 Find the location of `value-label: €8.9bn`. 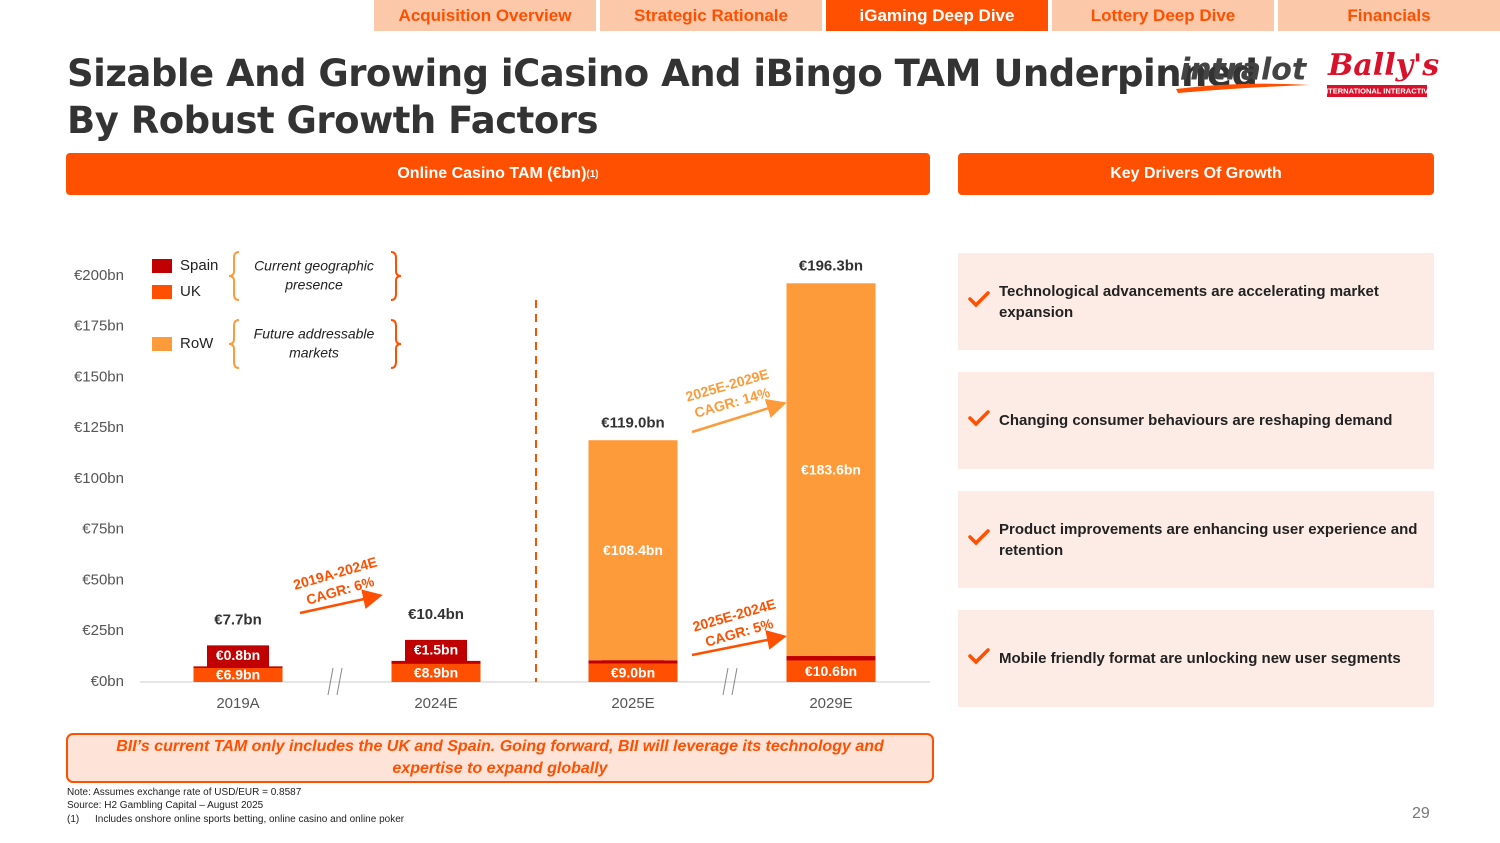

value-label: €8.9bn is located at coordinates (436, 673).